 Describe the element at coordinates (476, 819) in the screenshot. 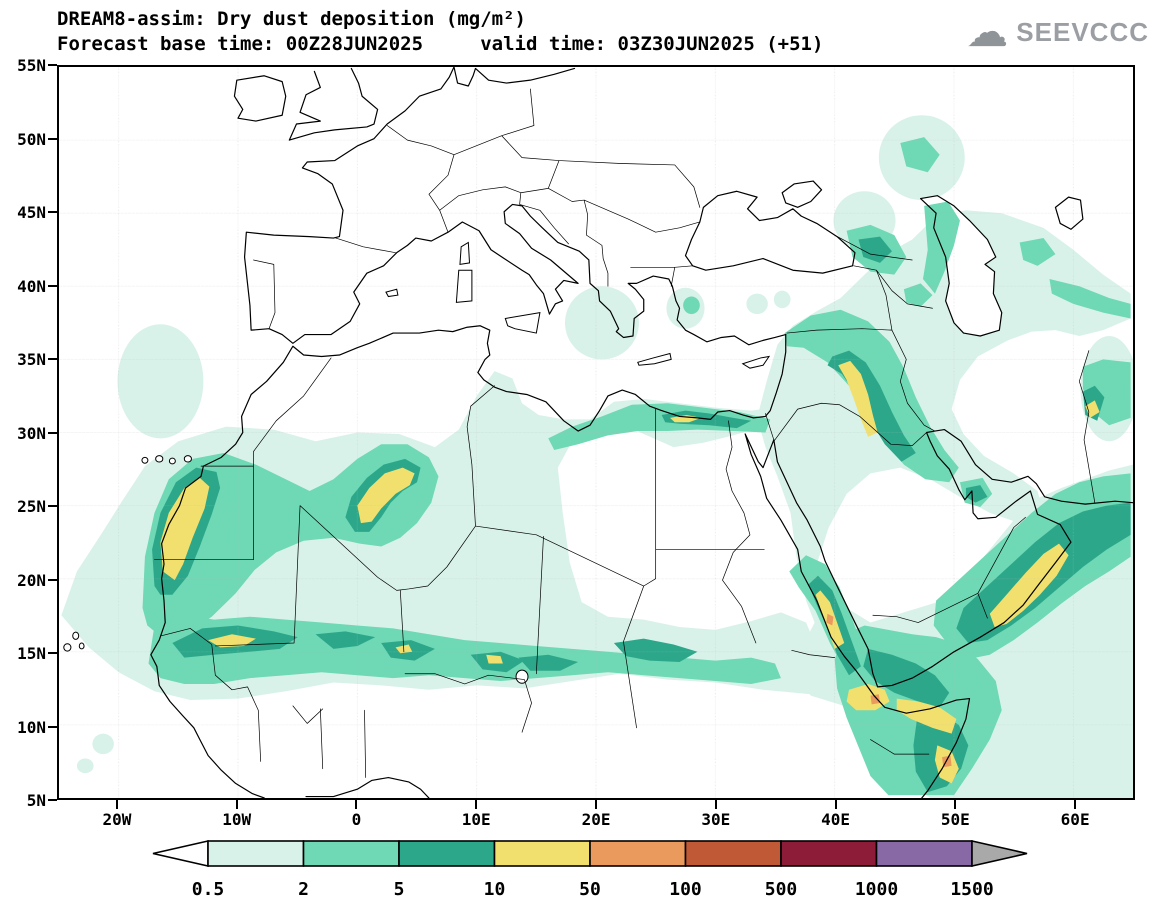

I see `lon-tick-label: 10E` at that location.